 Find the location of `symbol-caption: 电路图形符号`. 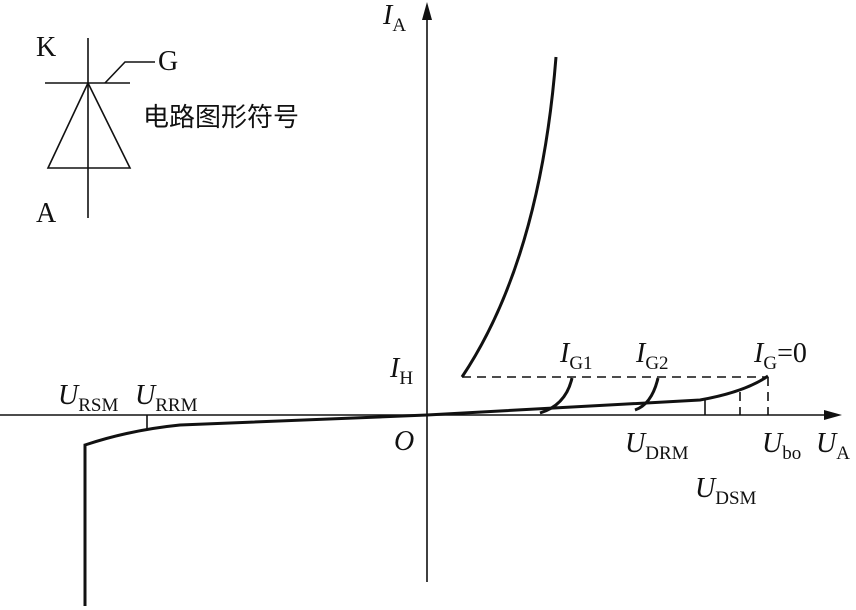

symbol-caption: 电路图形符号 is located at coordinates (221, 118).